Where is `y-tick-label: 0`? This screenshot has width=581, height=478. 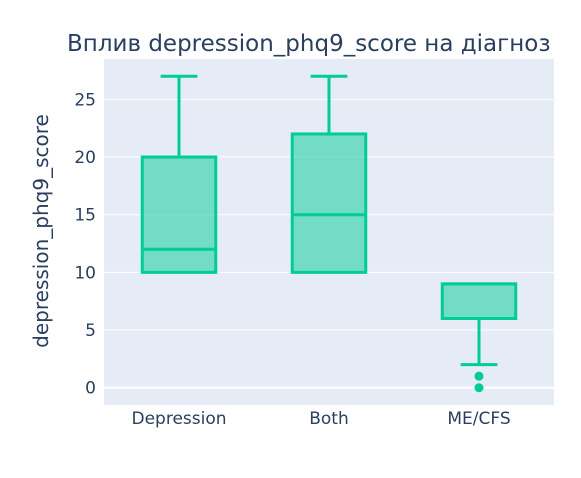
y-tick-label: 0 is located at coordinates (90, 389).